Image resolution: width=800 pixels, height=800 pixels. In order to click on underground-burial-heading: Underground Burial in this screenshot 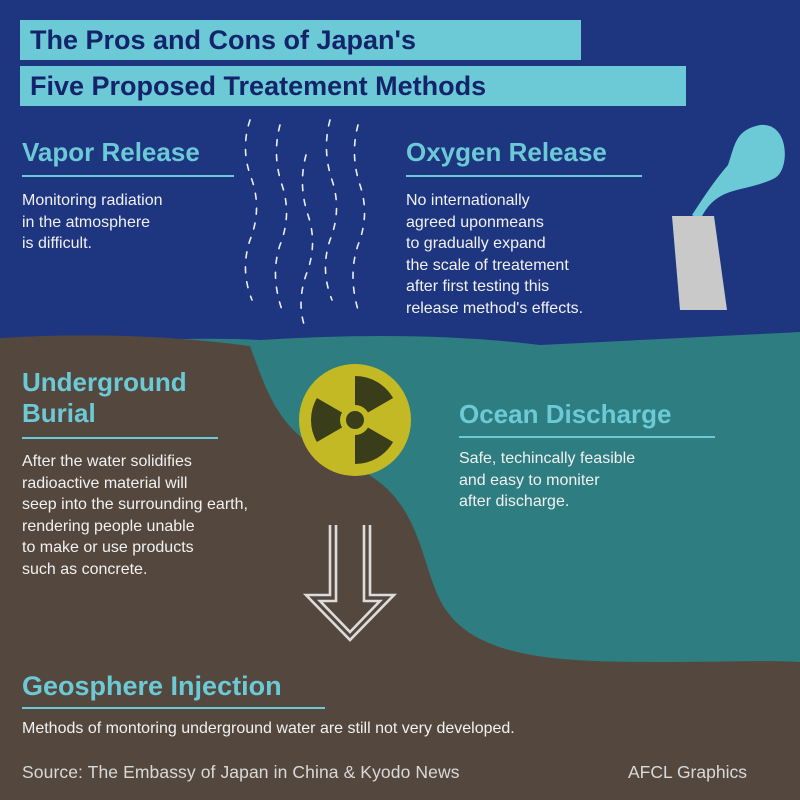, I will do `click(104, 397)`.